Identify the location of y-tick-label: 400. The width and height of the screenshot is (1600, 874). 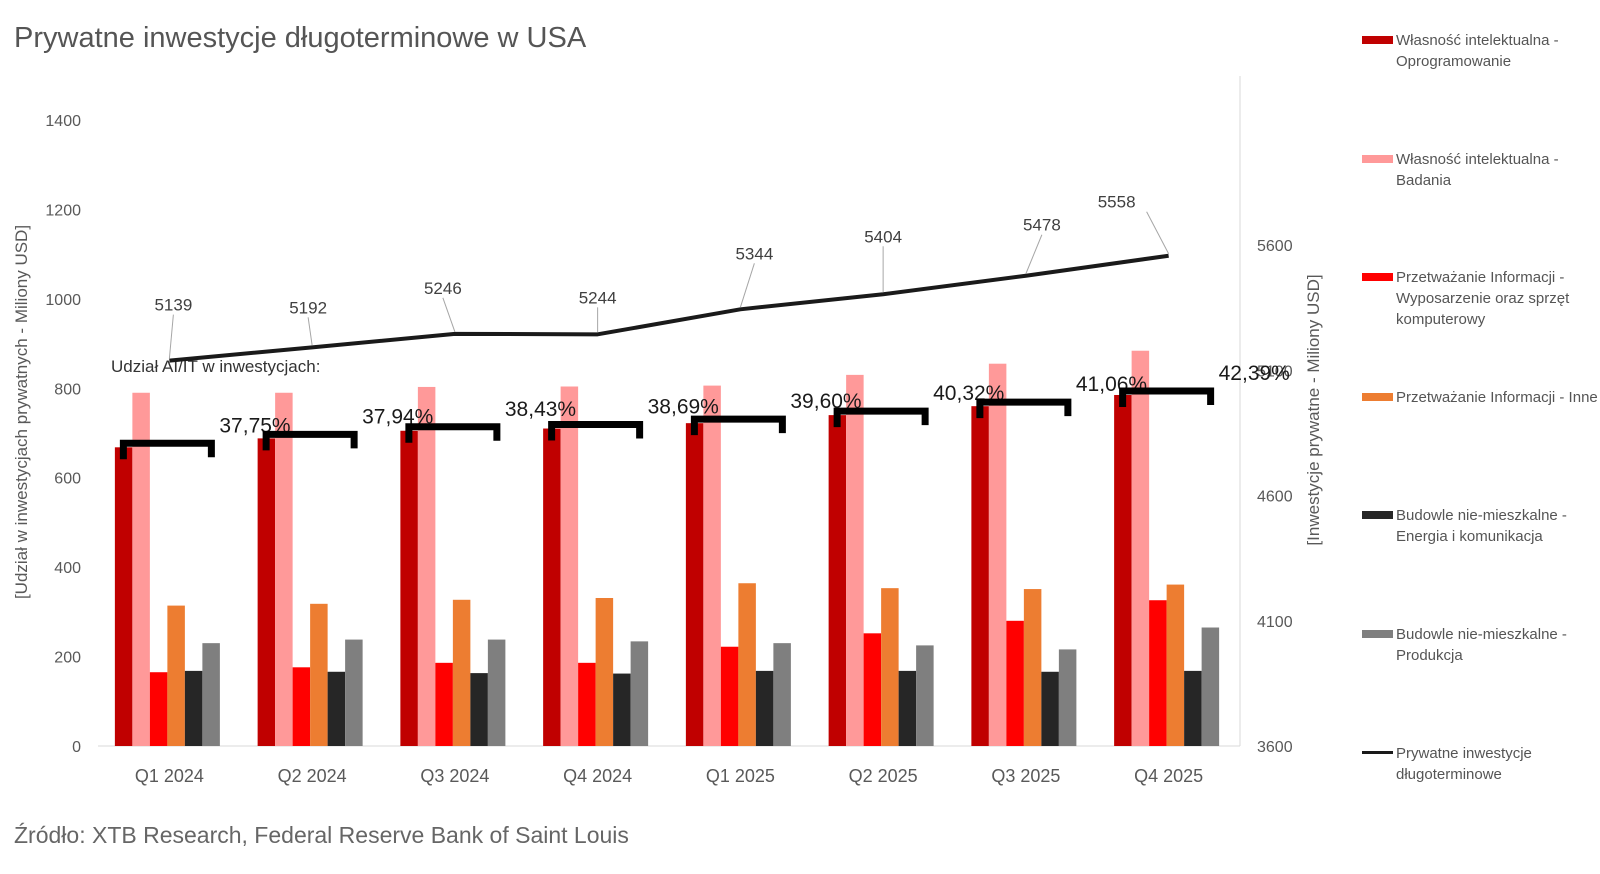
(67, 568).